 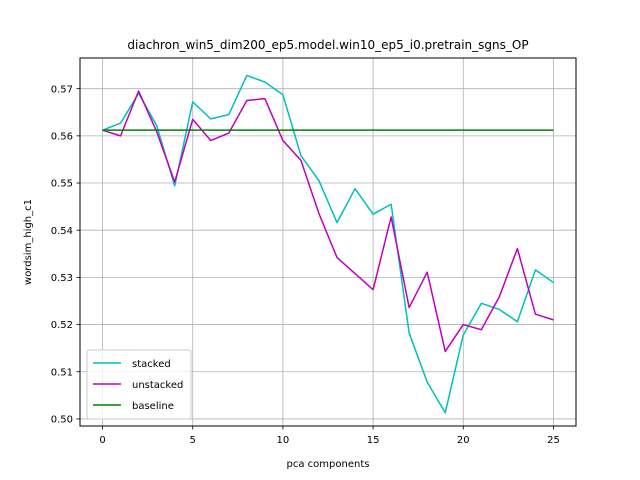 What do you see at coordinates (62, 325) in the screenshot?
I see `y-tick-label: 0.52` at bounding box center [62, 325].